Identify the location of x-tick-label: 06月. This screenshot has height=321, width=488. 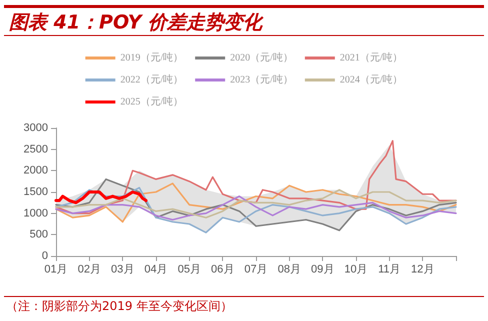
(222, 270).